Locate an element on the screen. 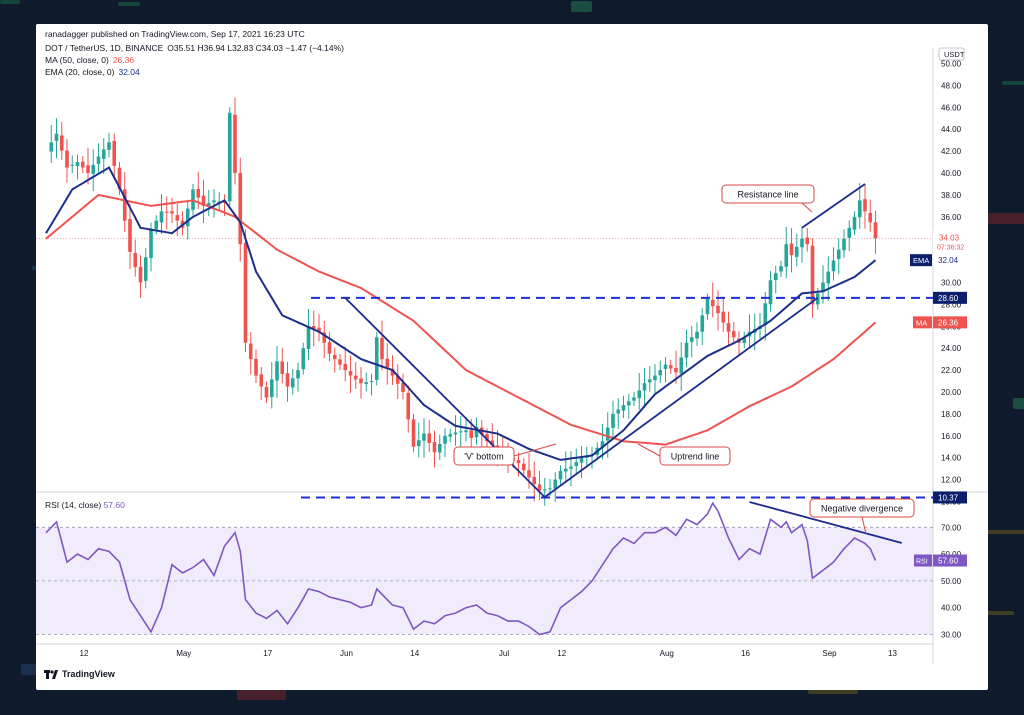 The image size is (1024, 715). ema-legend: EMA (20, close, 0) 32.04 is located at coordinates (92, 72).